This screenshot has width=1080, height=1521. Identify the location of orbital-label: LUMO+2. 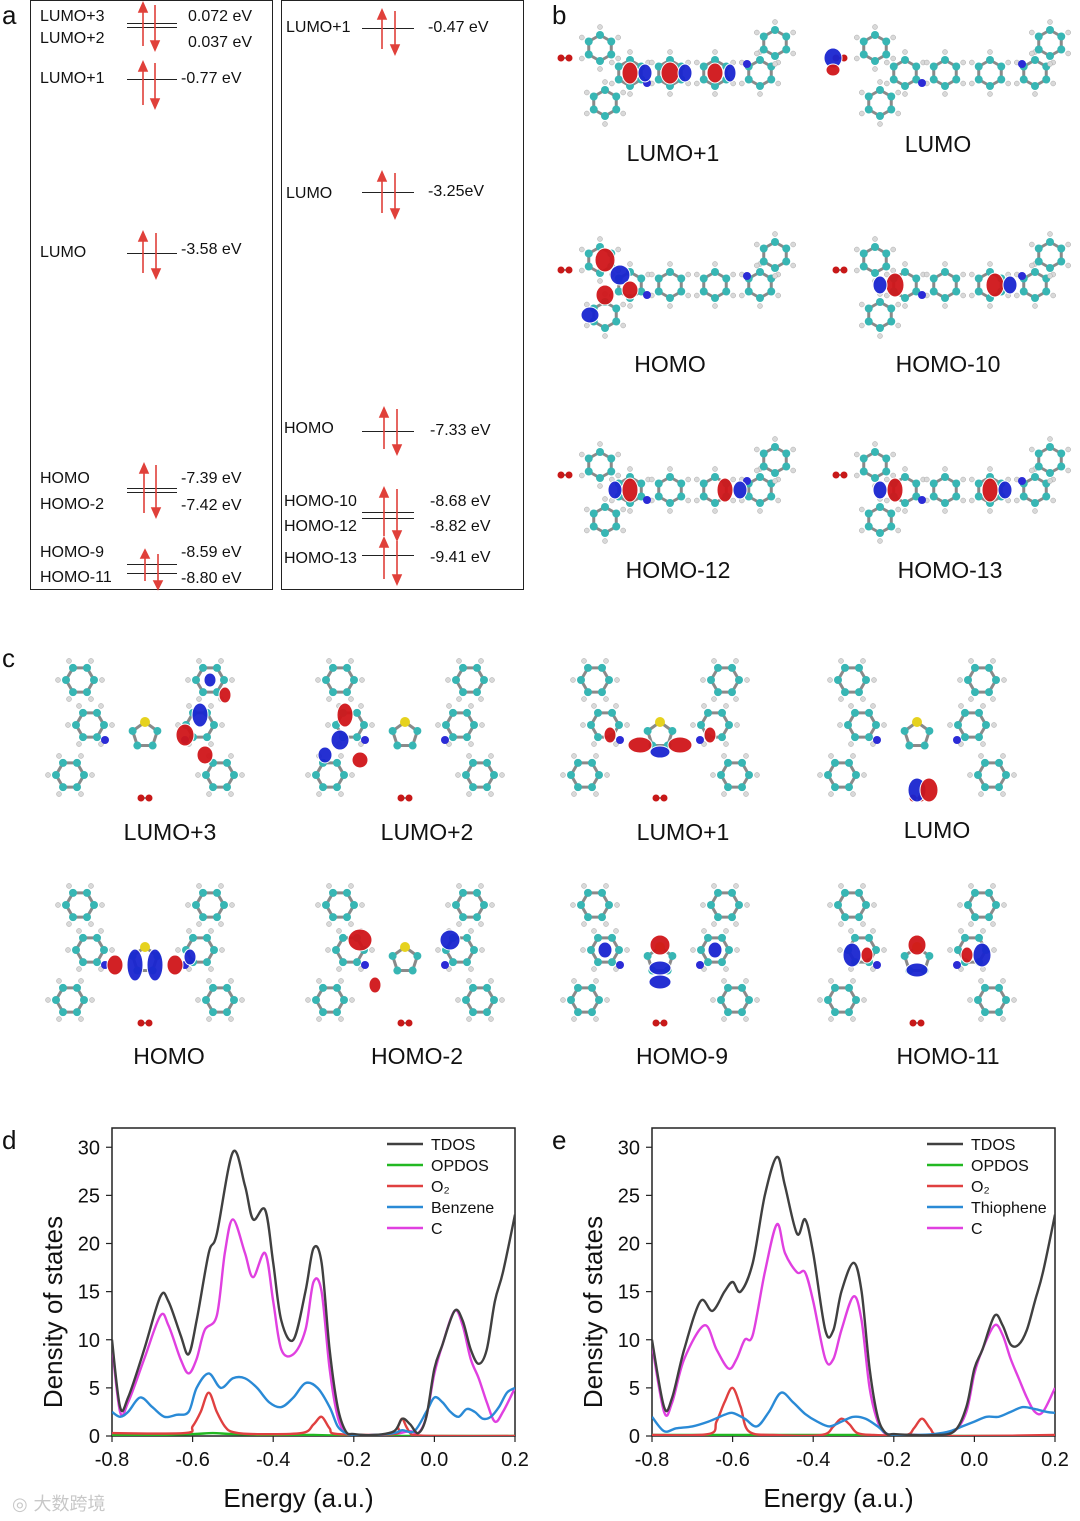
(427, 832).